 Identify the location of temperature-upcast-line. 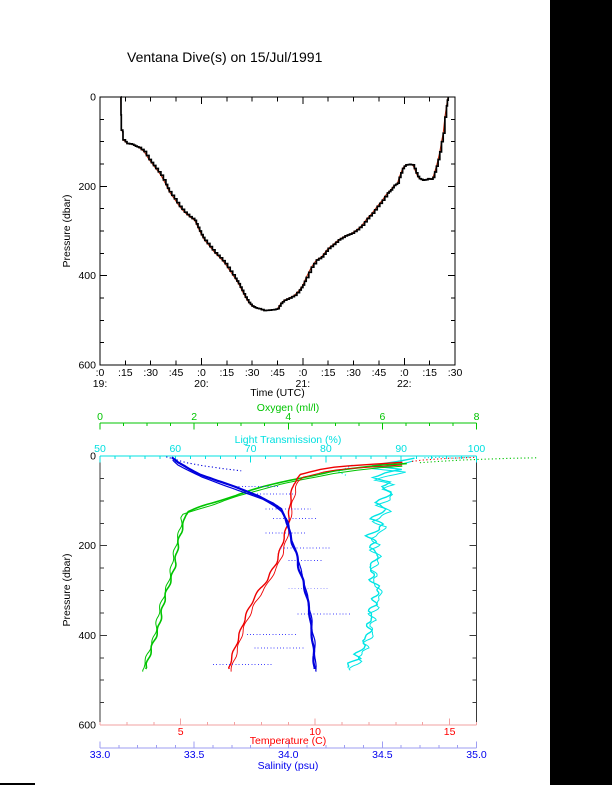
(316, 568).